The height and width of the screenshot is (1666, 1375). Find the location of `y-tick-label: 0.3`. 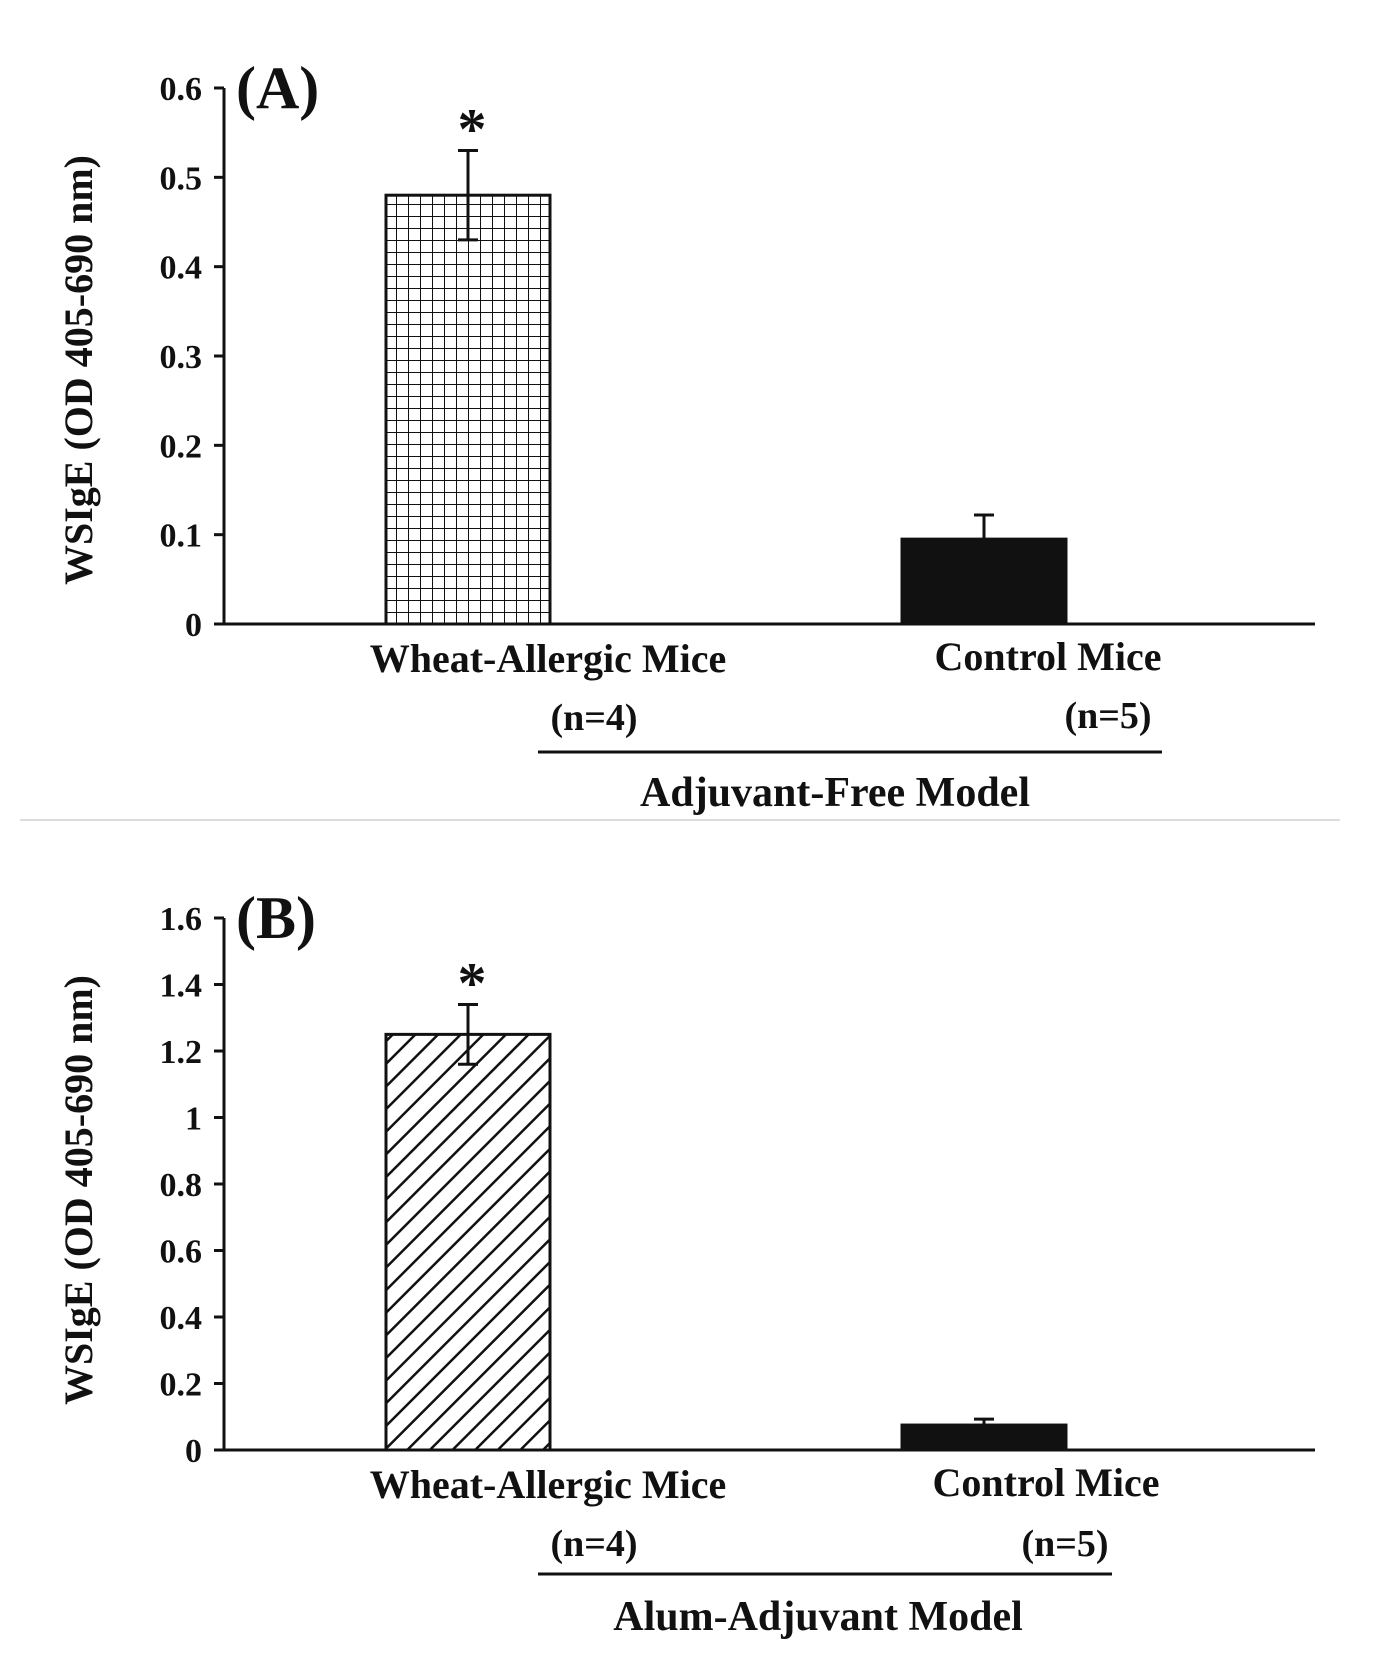

y-tick-label: 0.3 is located at coordinates (181, 357).